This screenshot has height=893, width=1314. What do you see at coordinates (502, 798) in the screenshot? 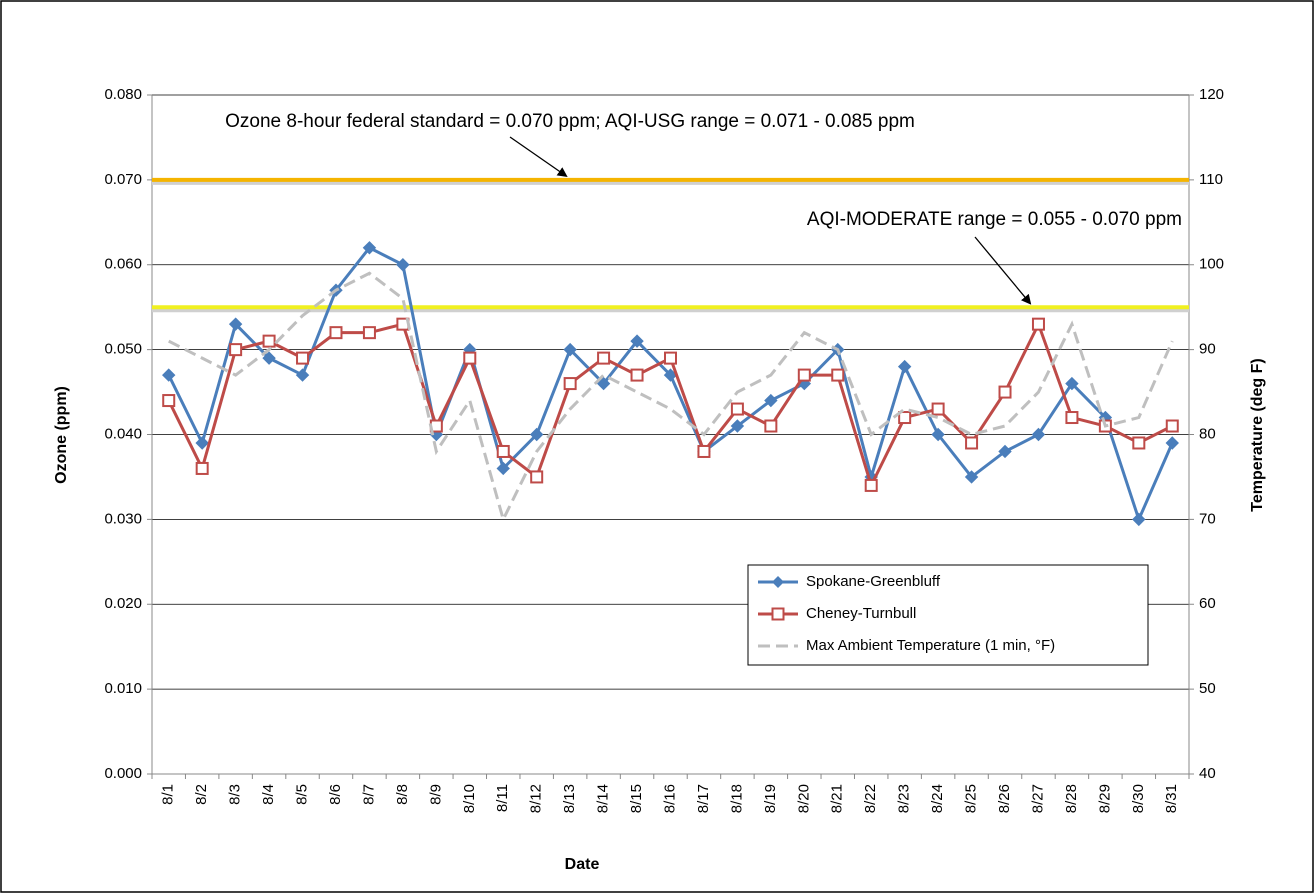
I see `x-tick-label: 8/11` at bounding box center [502, 798].